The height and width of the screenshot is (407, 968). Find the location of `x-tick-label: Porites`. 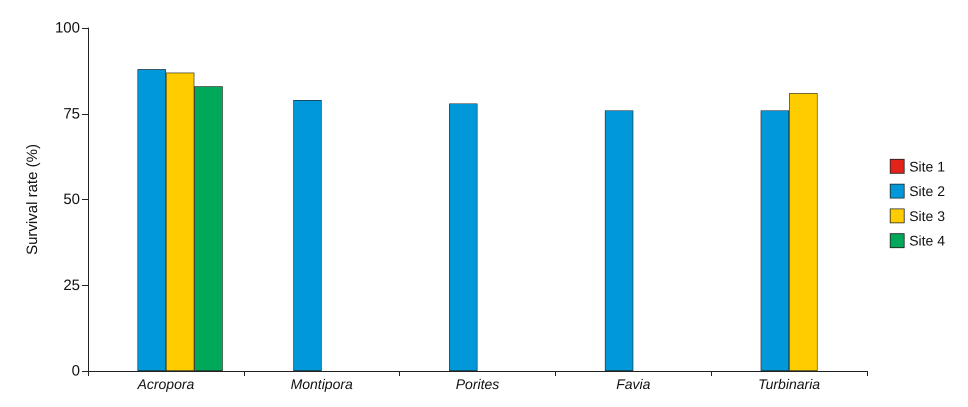

x-tick-label: Porites is located at coordinates (478, 384).